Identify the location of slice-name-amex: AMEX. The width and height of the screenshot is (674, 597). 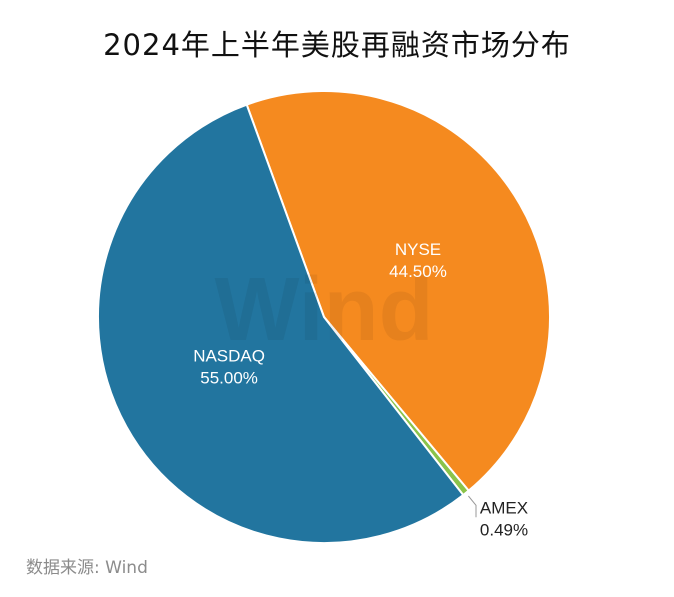
(504, 507).